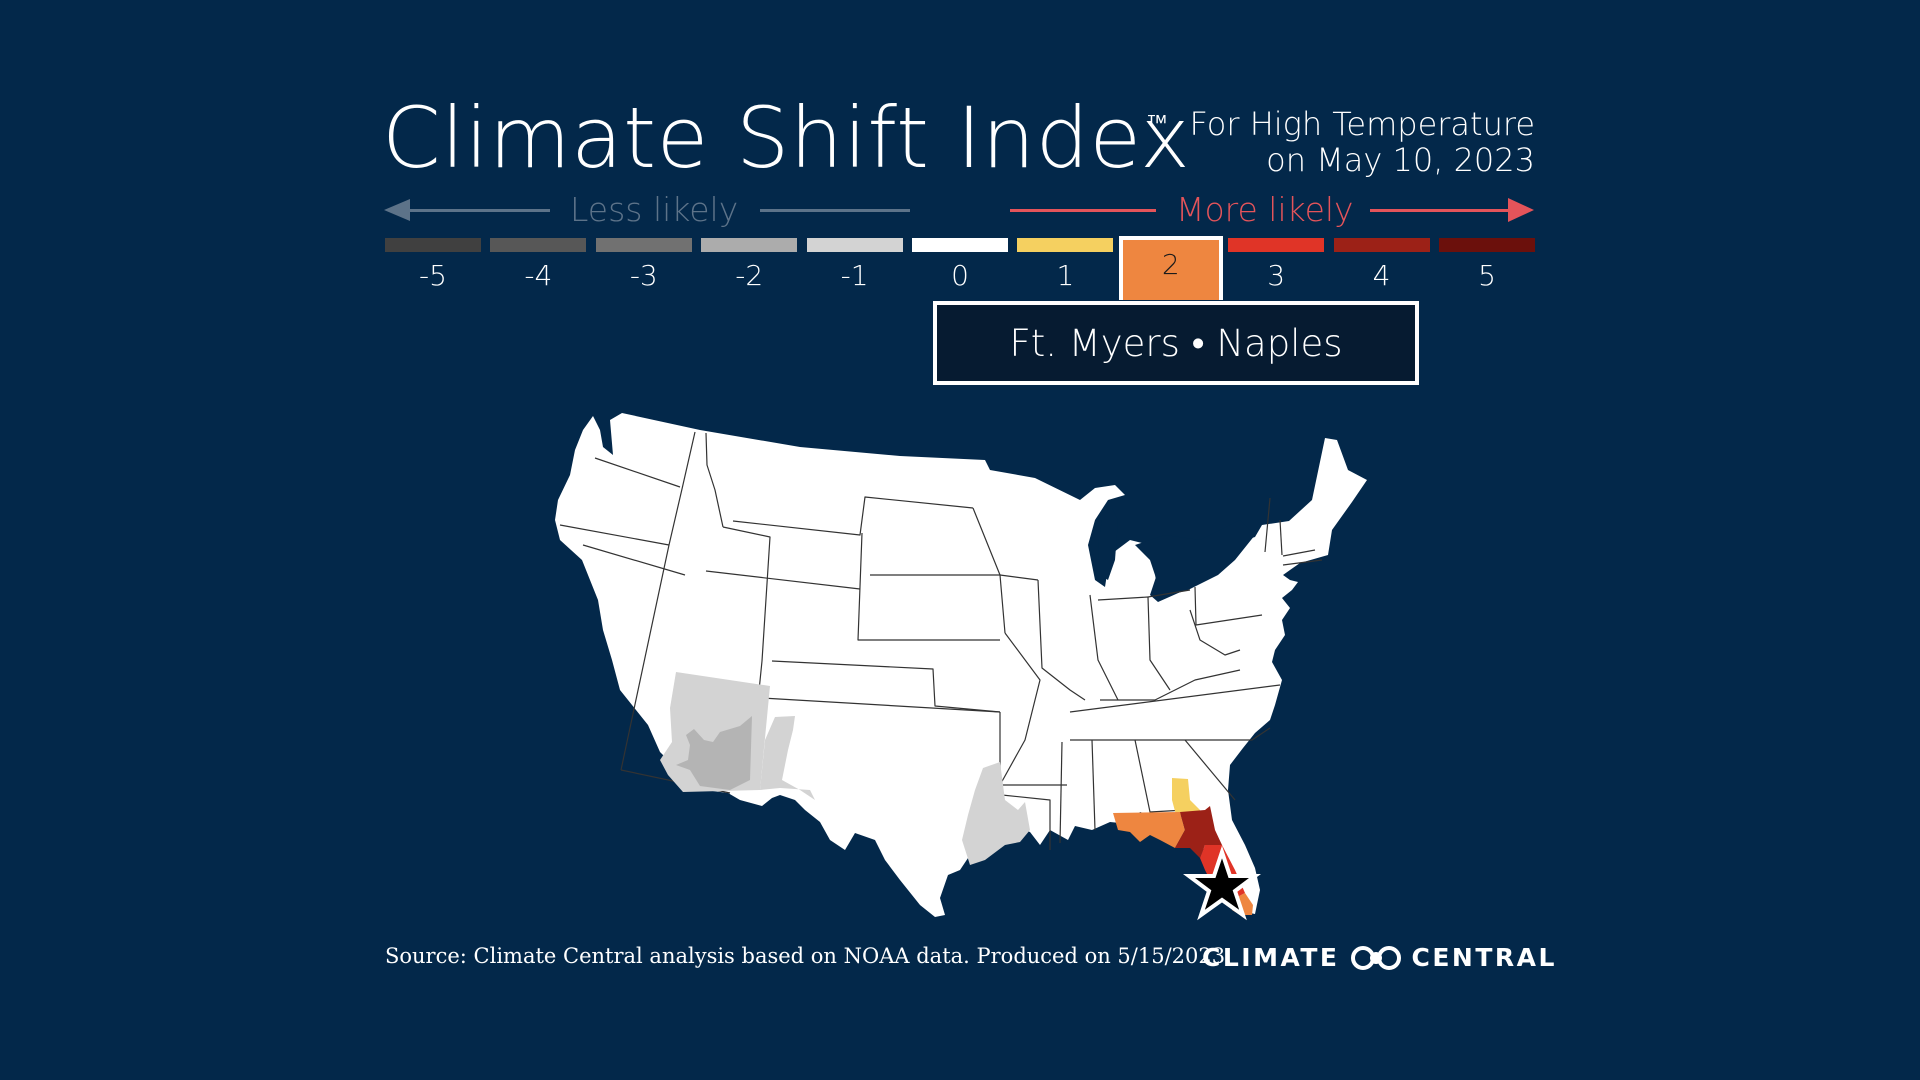 The height and width of the screenshot is (1080, 1920). What do you see at coordinates (1157, 123) in the screenshot?
I see `trademark-symbol: ™` at bounding box center [1157, 123].